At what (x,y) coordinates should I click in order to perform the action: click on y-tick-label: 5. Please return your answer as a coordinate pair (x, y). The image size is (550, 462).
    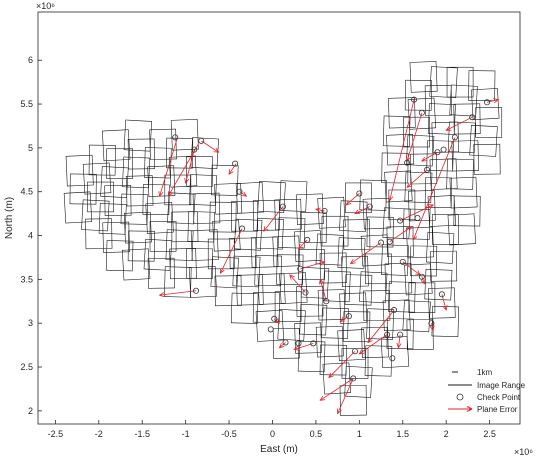
    Looking at the image, I should click on (30, 148).